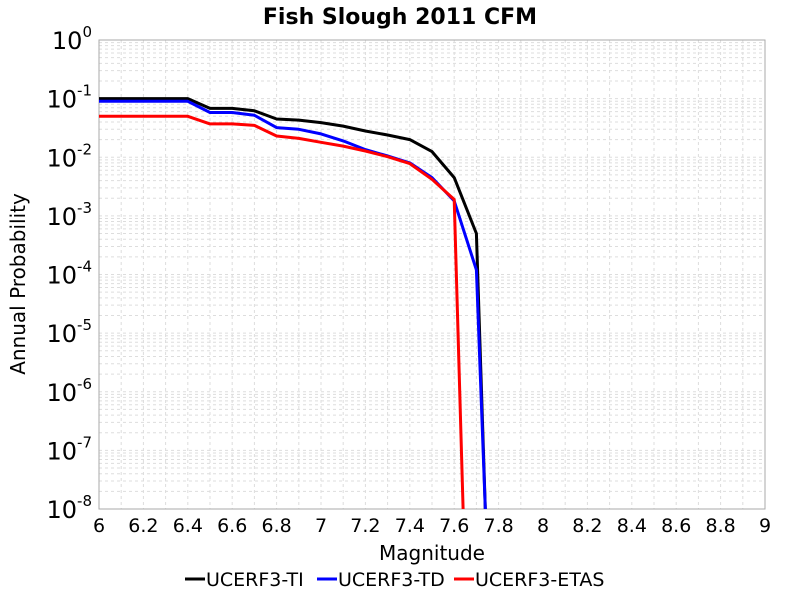 This screenshot has width=800, height=600. What do you see at coordinates (365, 526) in the screenshot?
I see `x-tick-label: 7.2` at bounding box center [365, 526].